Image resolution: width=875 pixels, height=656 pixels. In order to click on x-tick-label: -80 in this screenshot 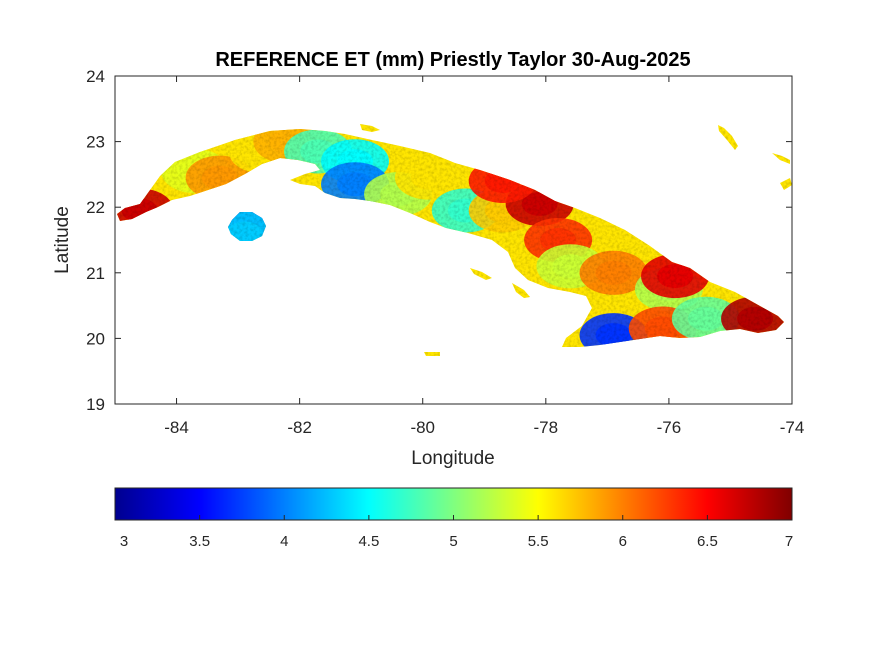, I will do `click(422, 427)`.